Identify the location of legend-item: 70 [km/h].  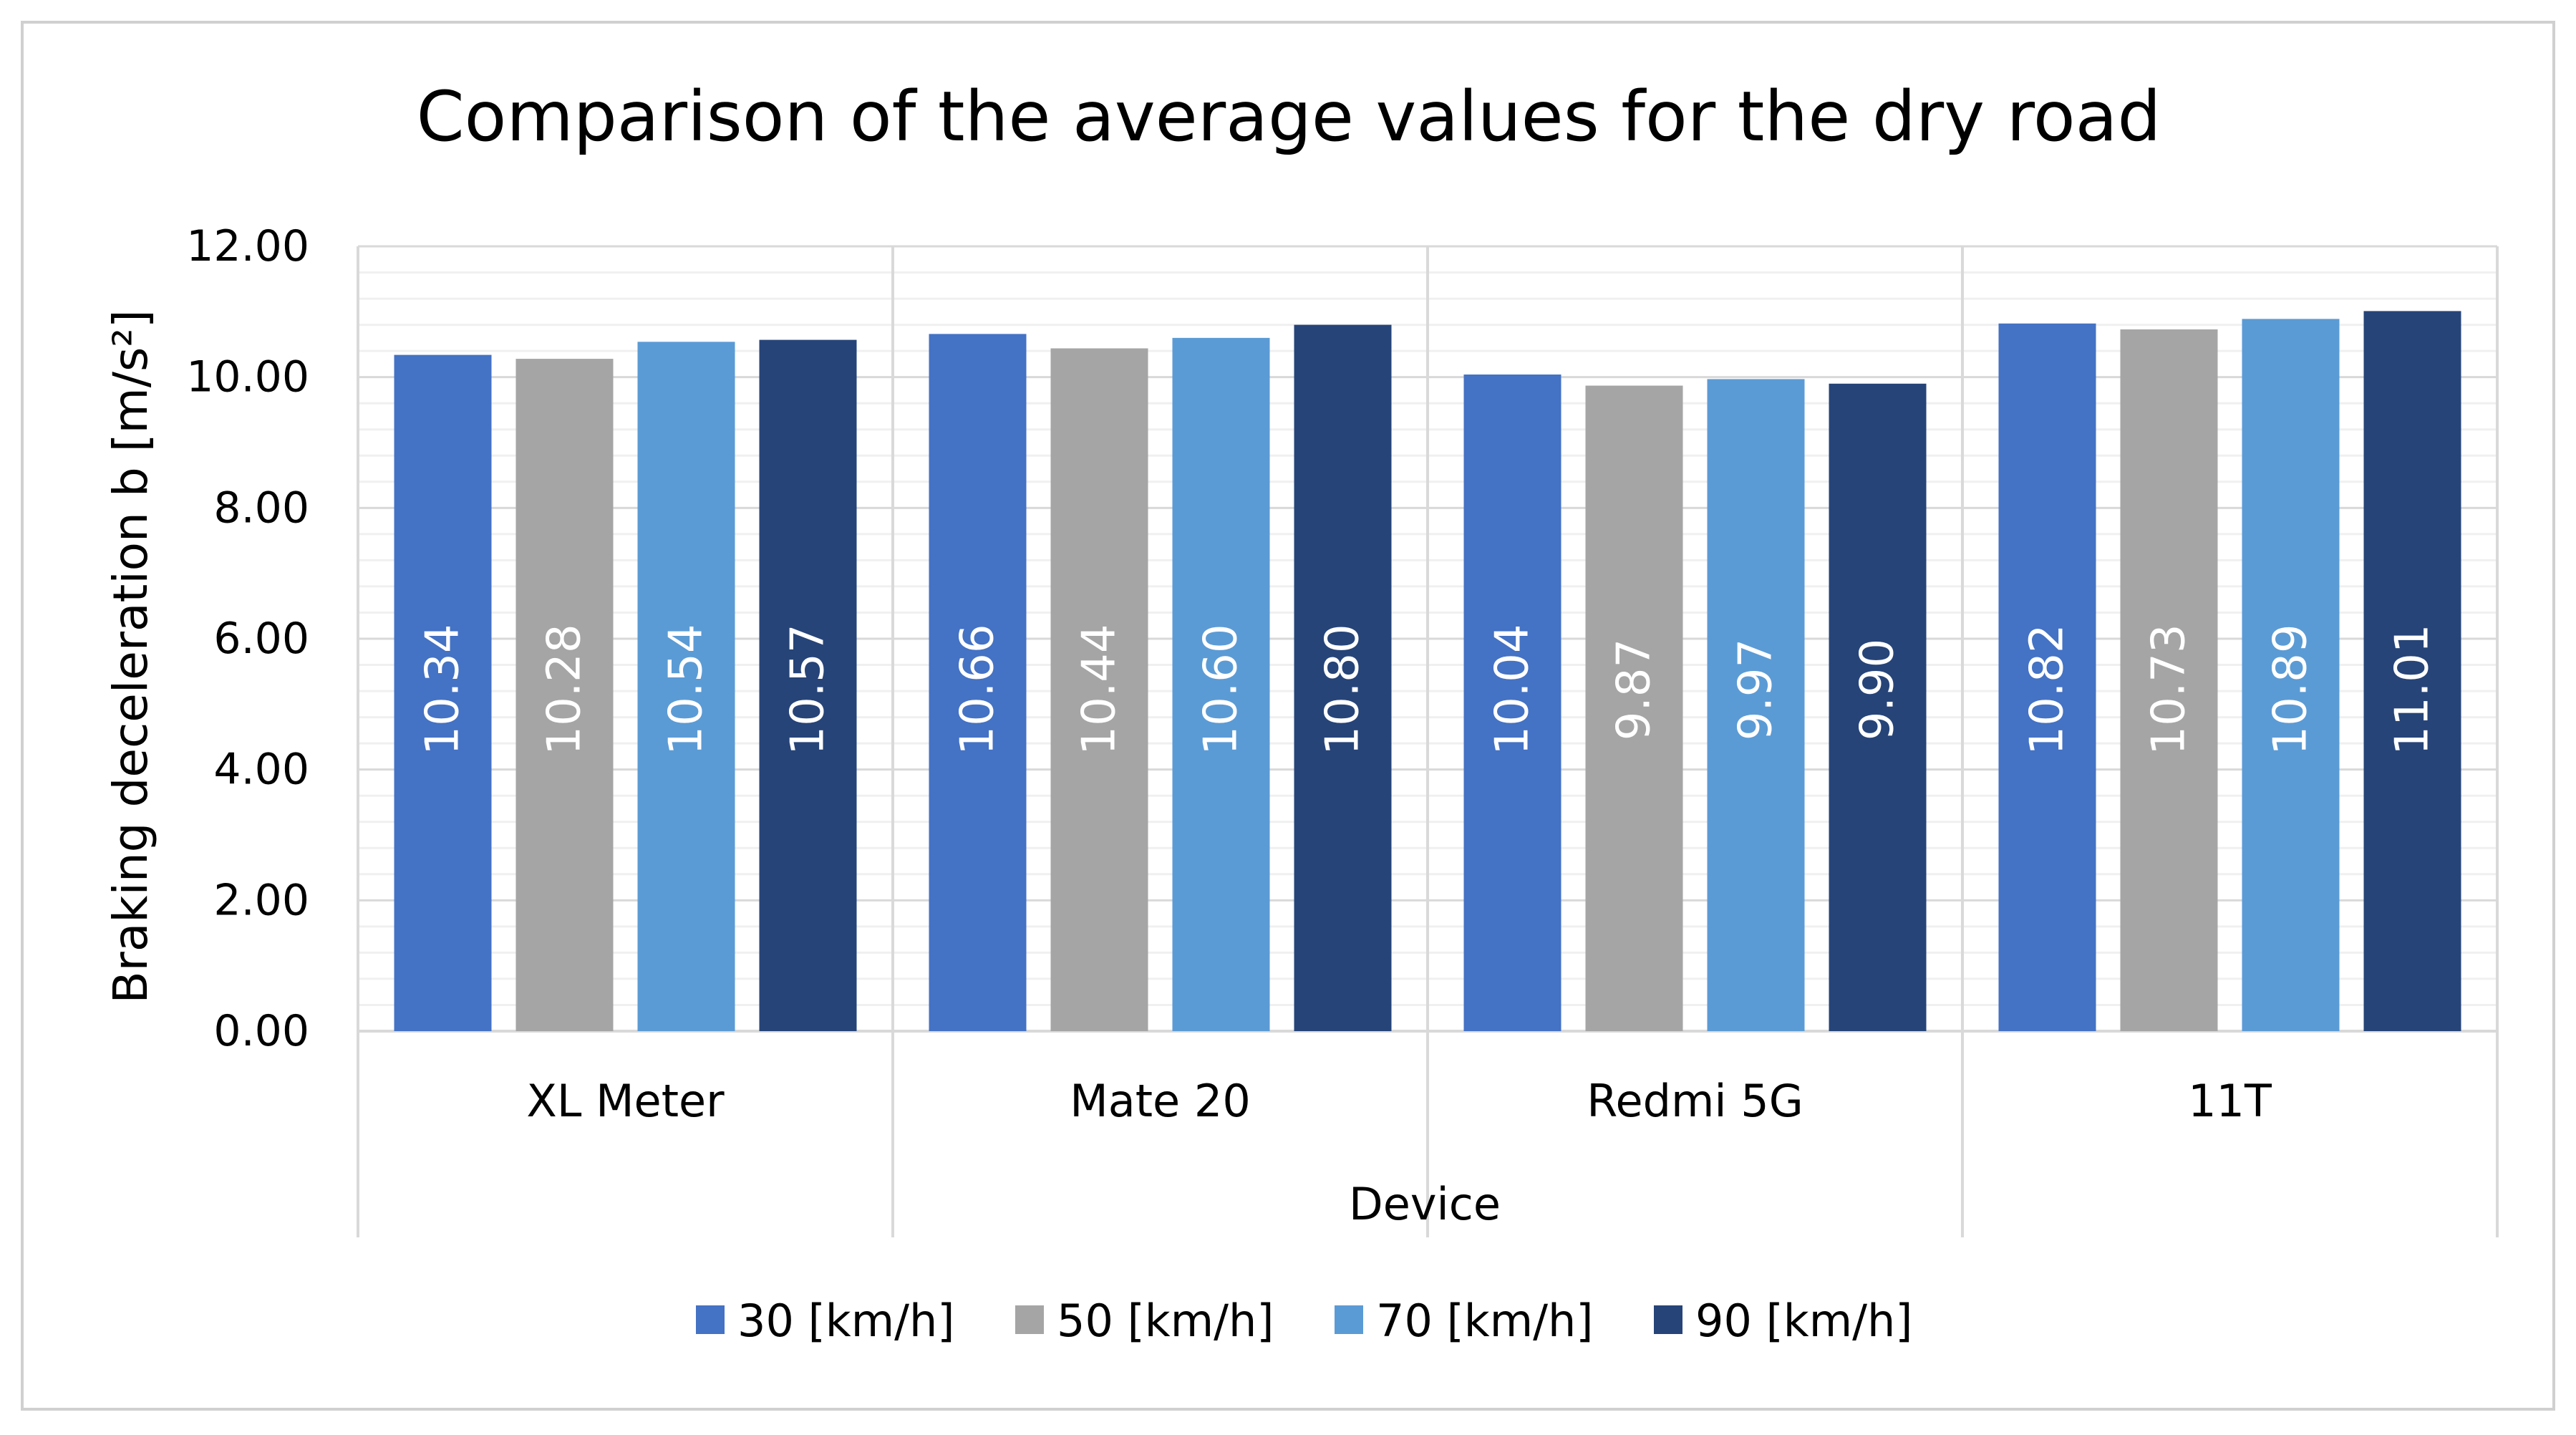
(1464, 1321).